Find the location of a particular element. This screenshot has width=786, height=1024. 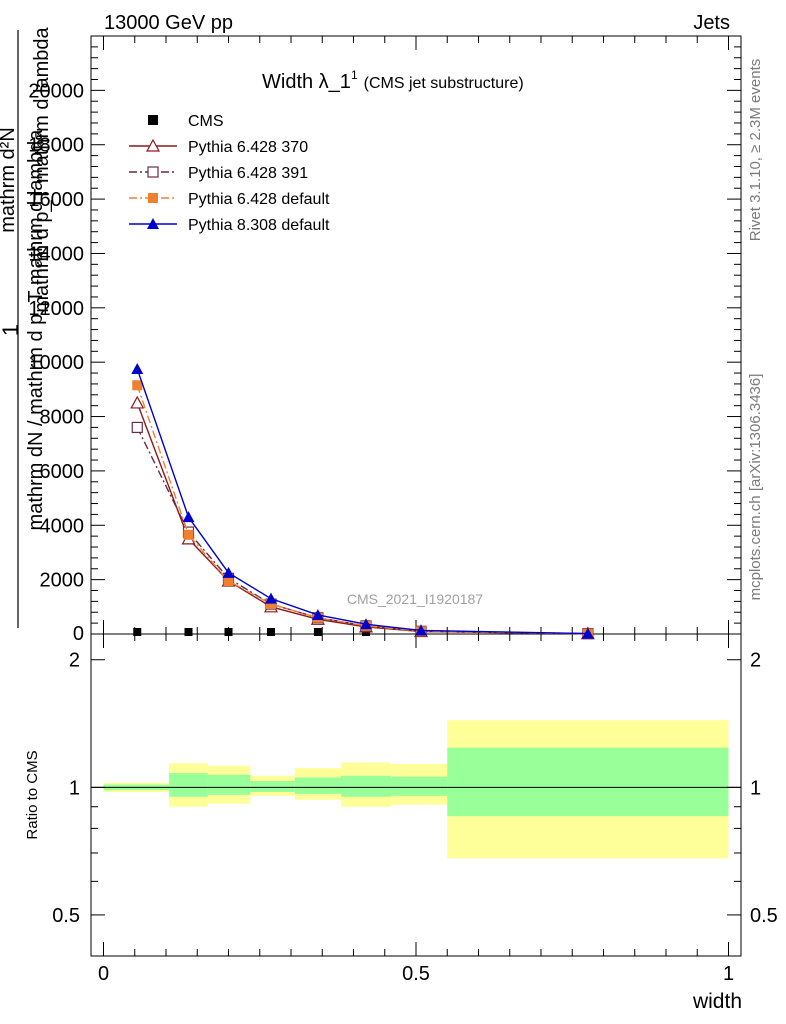

y-tick-label: 20000 is located at coordinates (56, 91).